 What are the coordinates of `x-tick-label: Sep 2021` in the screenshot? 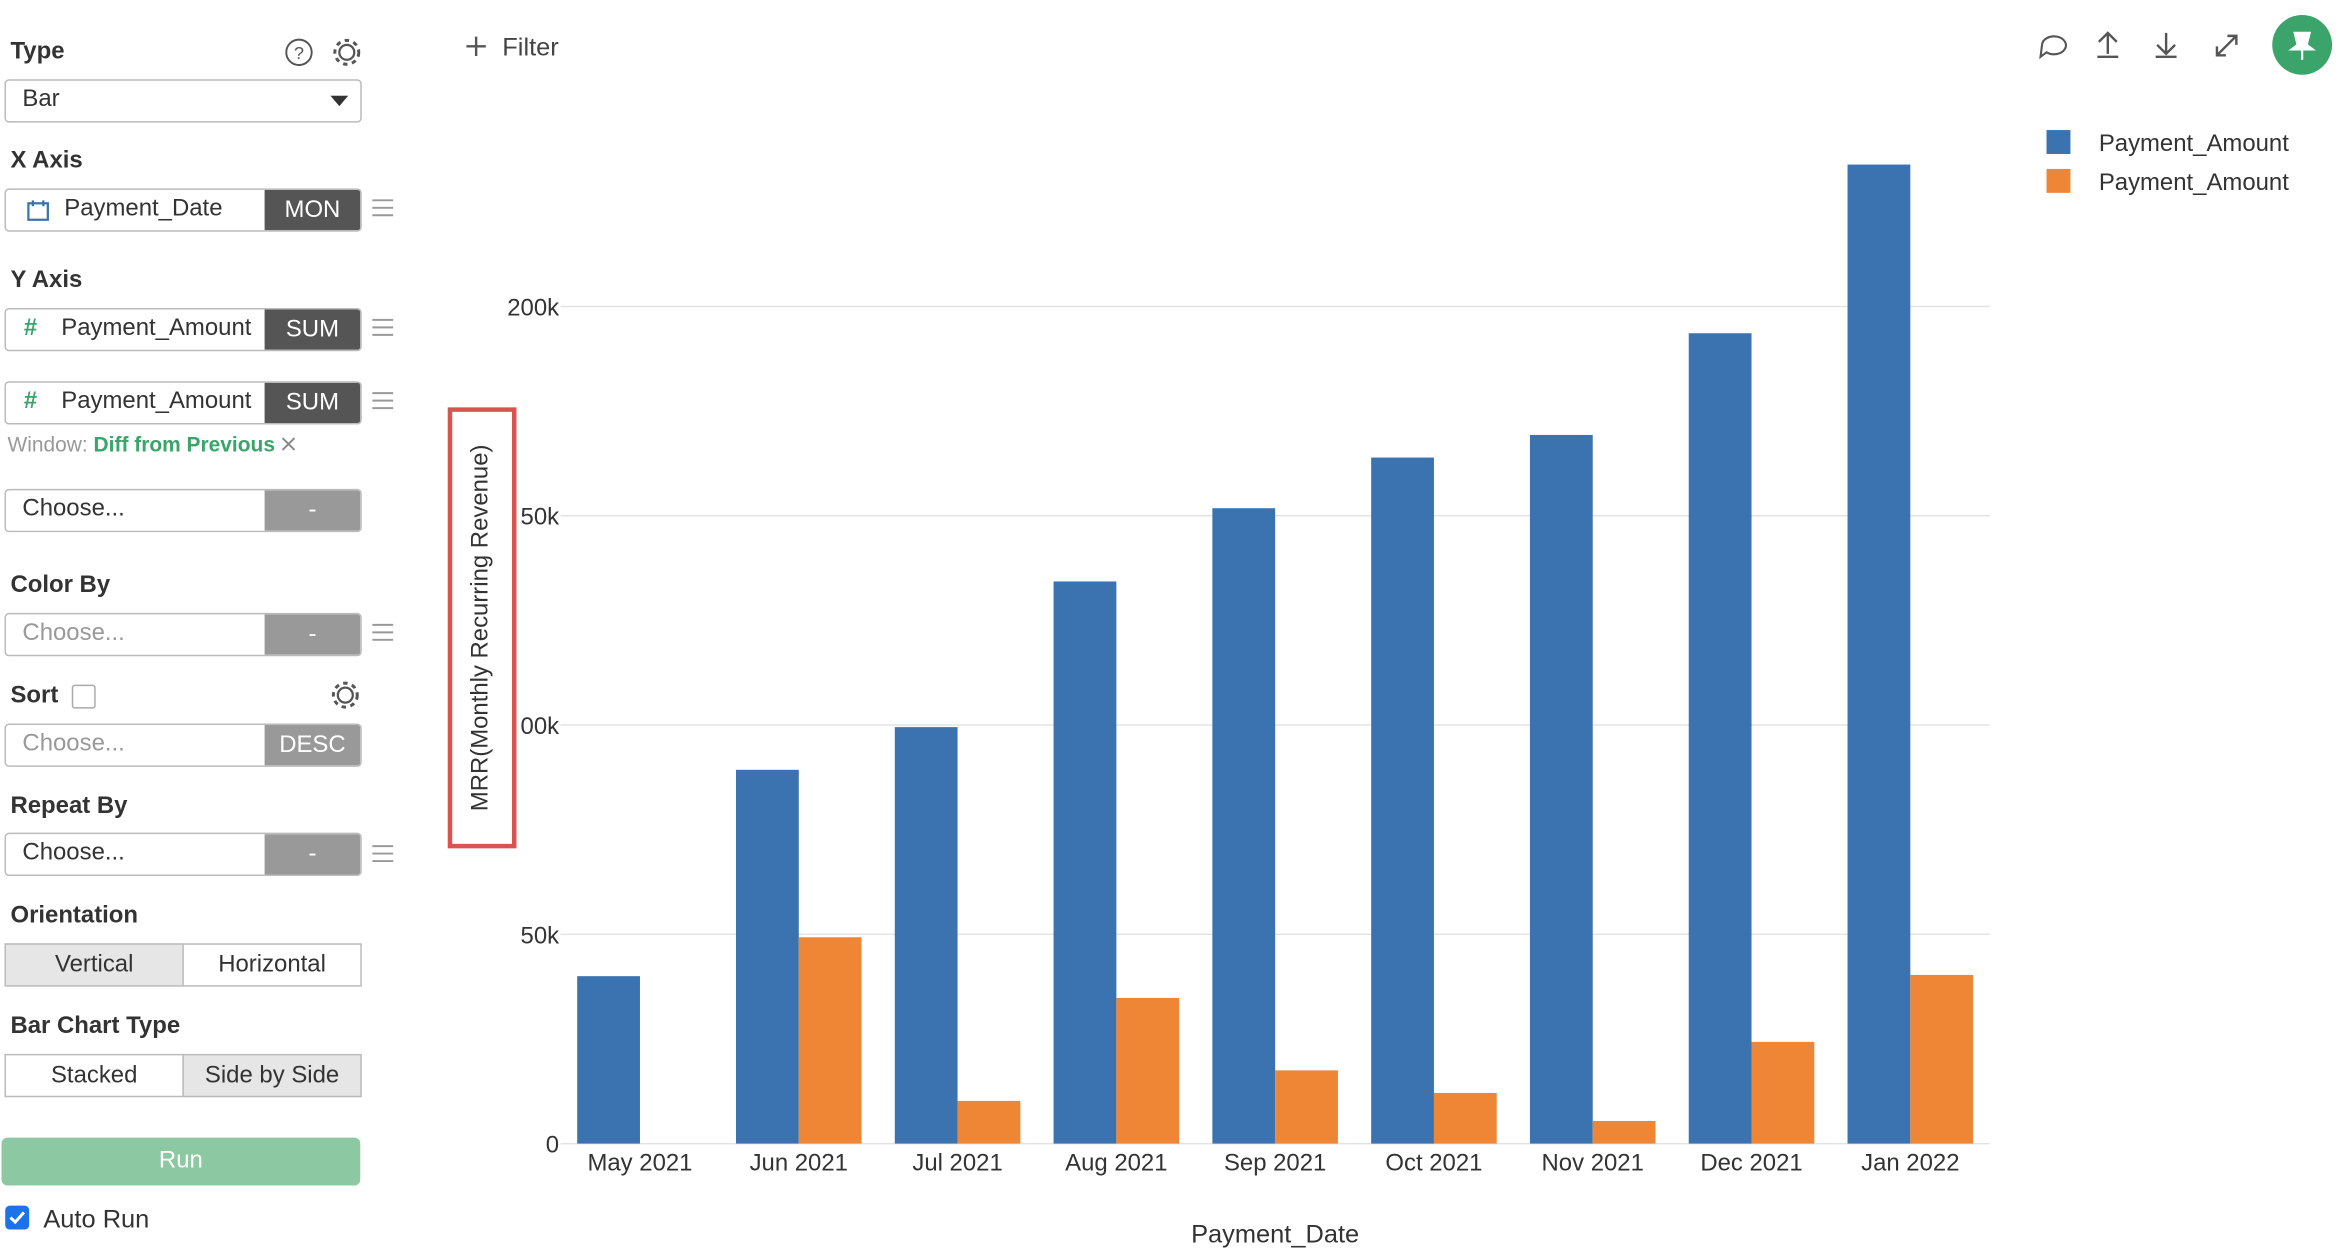 It's located at (1275, 1163).